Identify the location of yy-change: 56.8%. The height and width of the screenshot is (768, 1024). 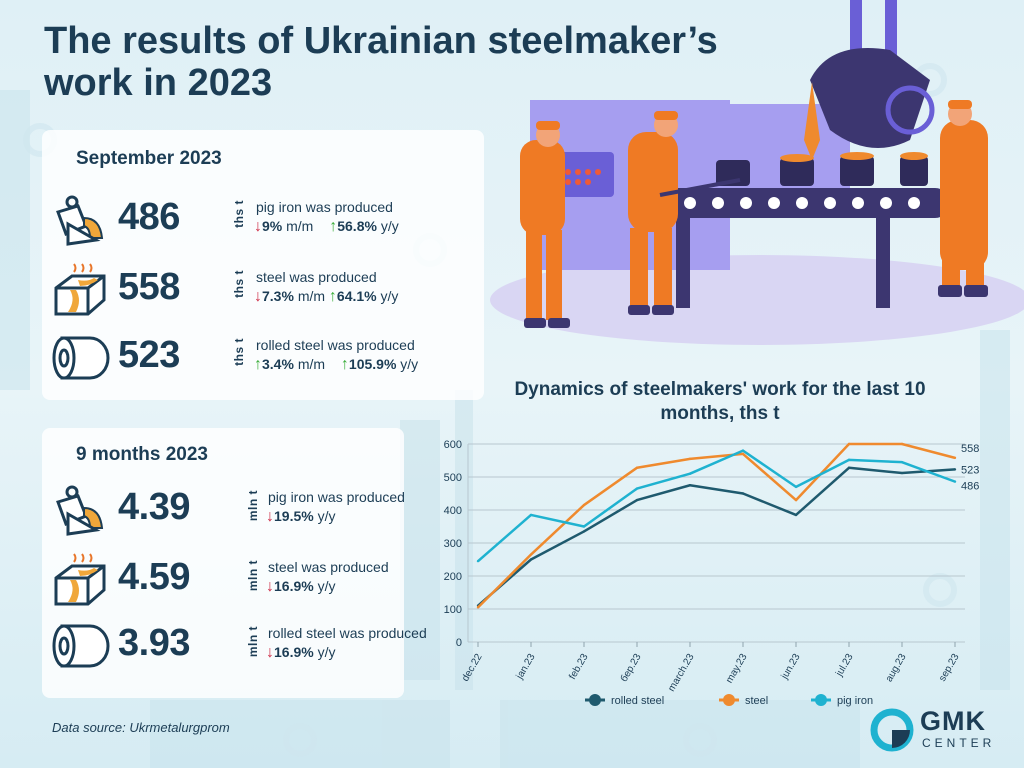
(357, 226).